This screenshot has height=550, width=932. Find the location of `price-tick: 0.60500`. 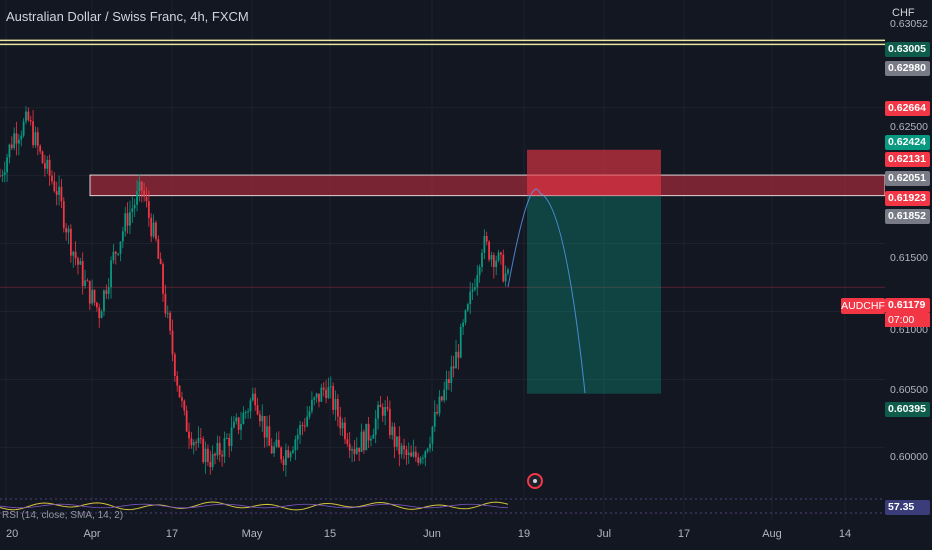

price-tick: 0.60500 is located at coordinates (909, 390).